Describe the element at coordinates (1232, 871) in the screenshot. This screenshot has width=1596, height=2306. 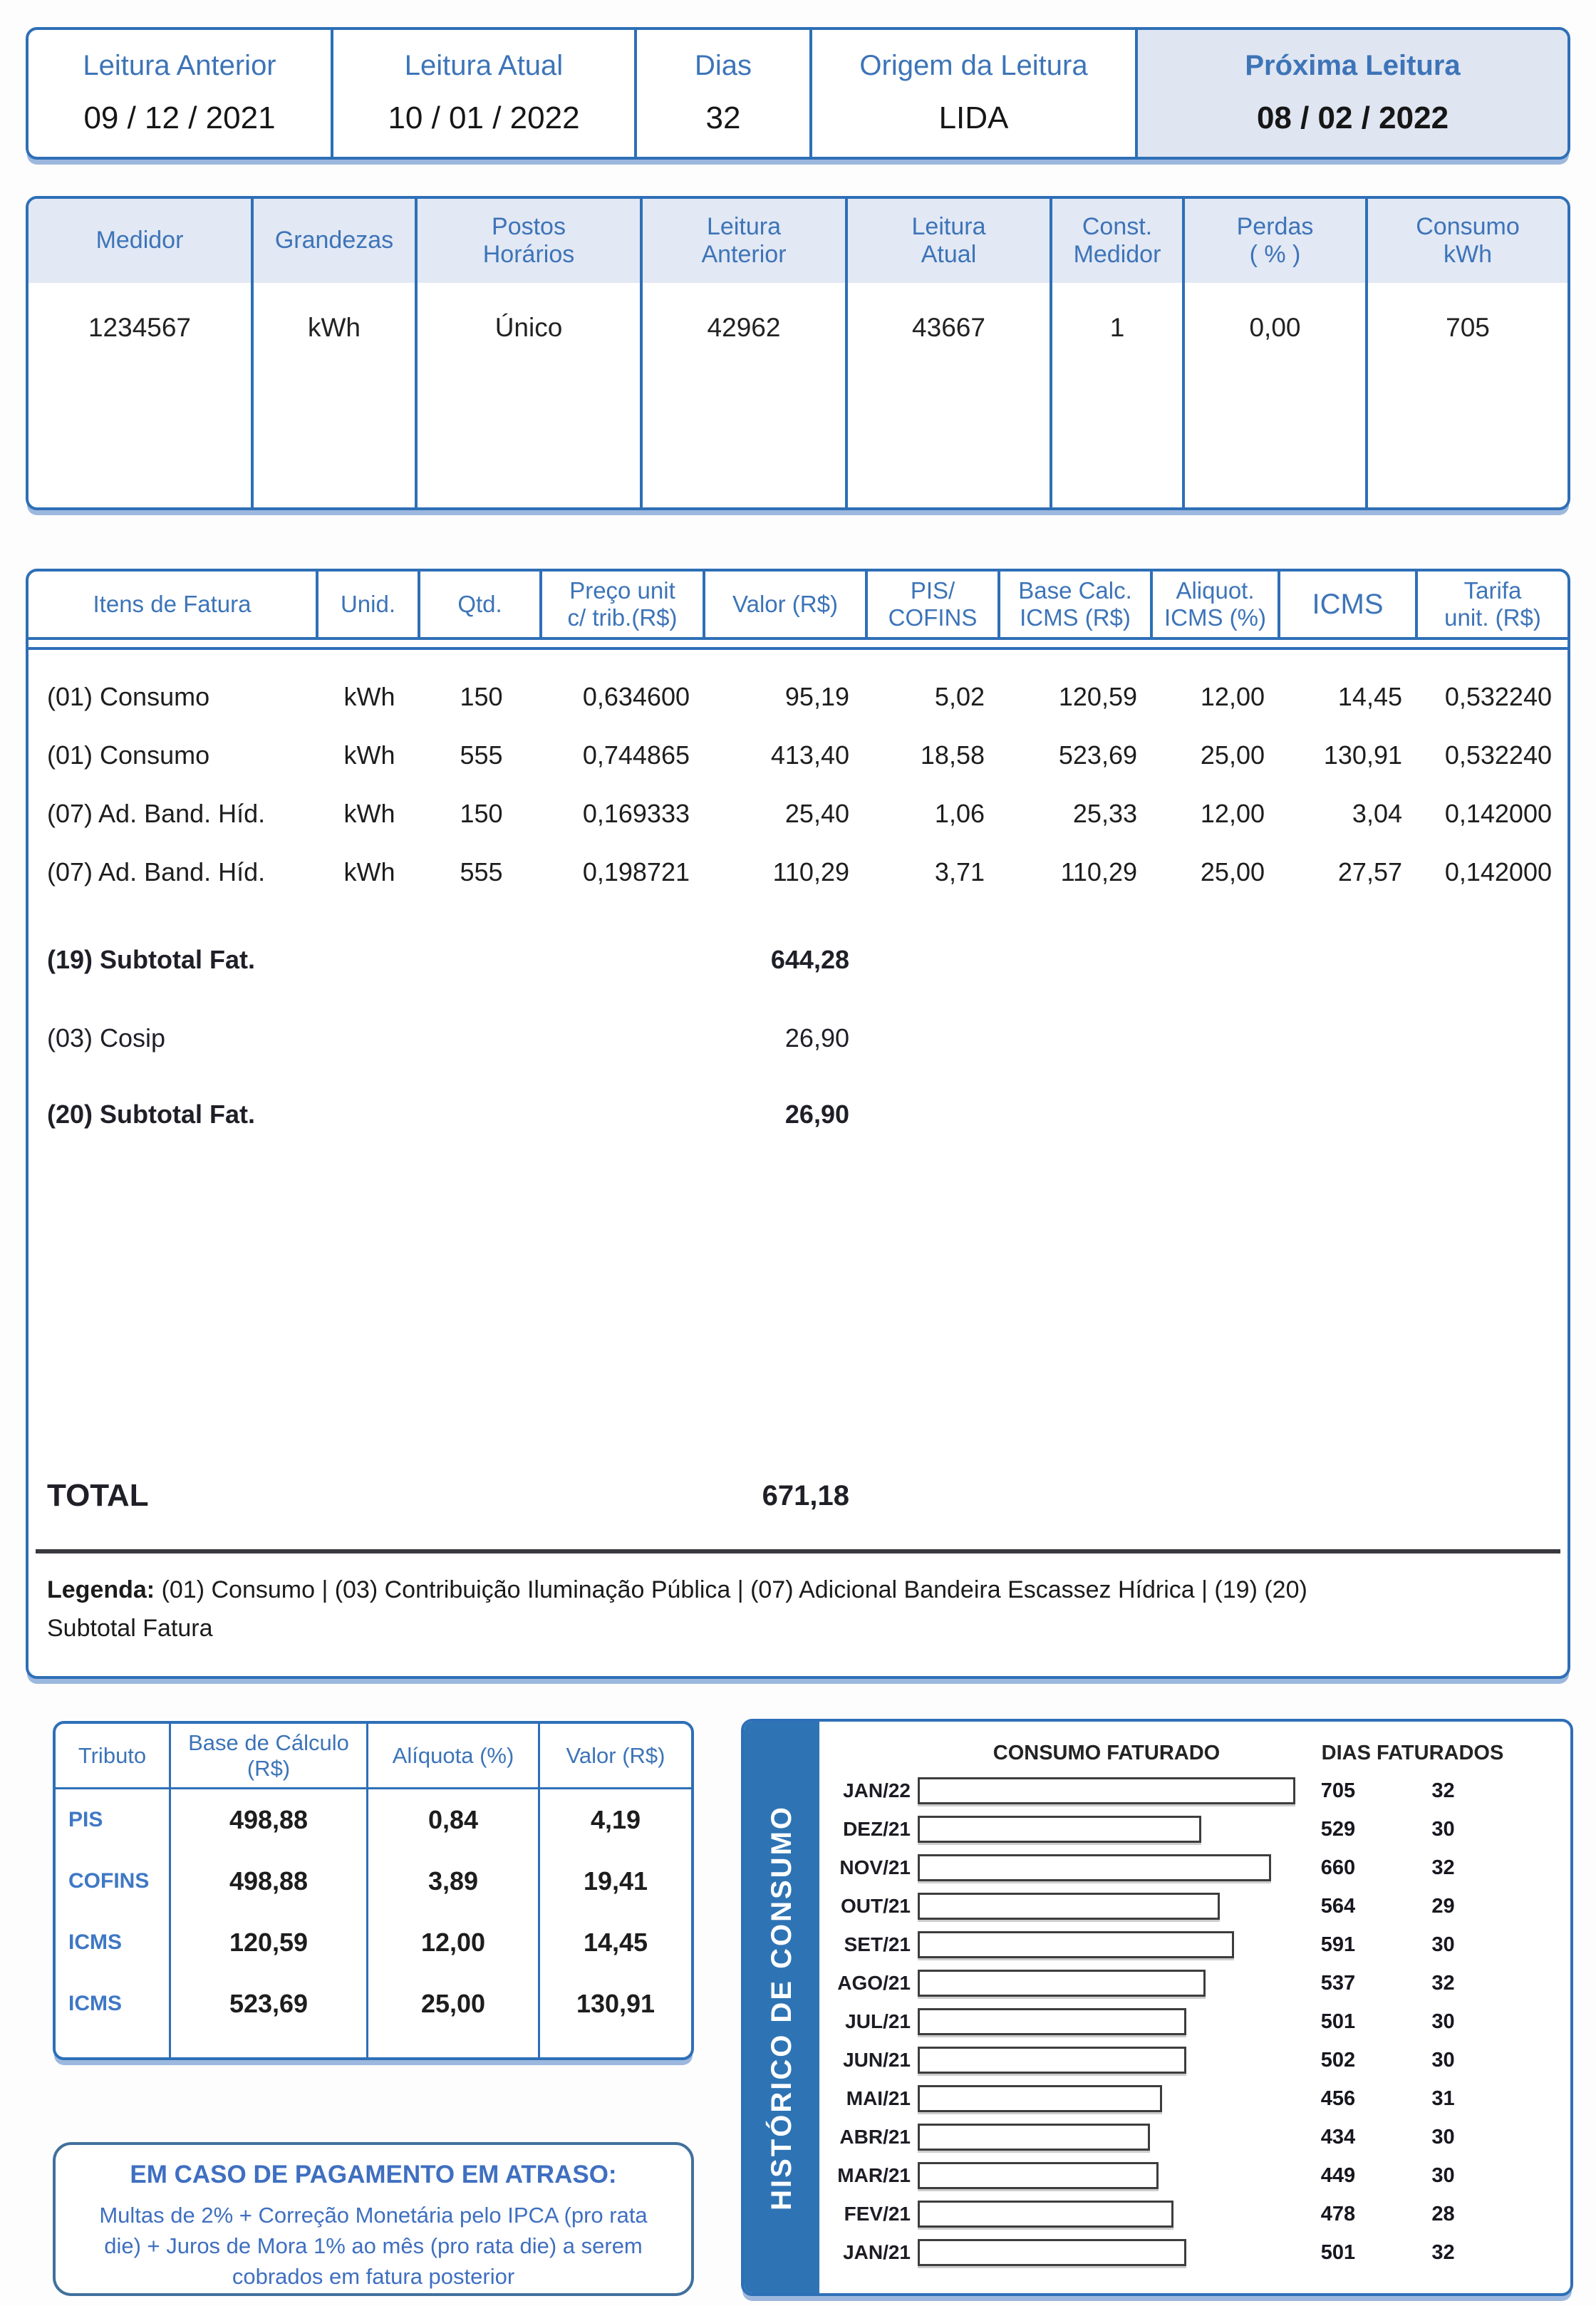
I see `item-icms-rate: 25,00` at that location.